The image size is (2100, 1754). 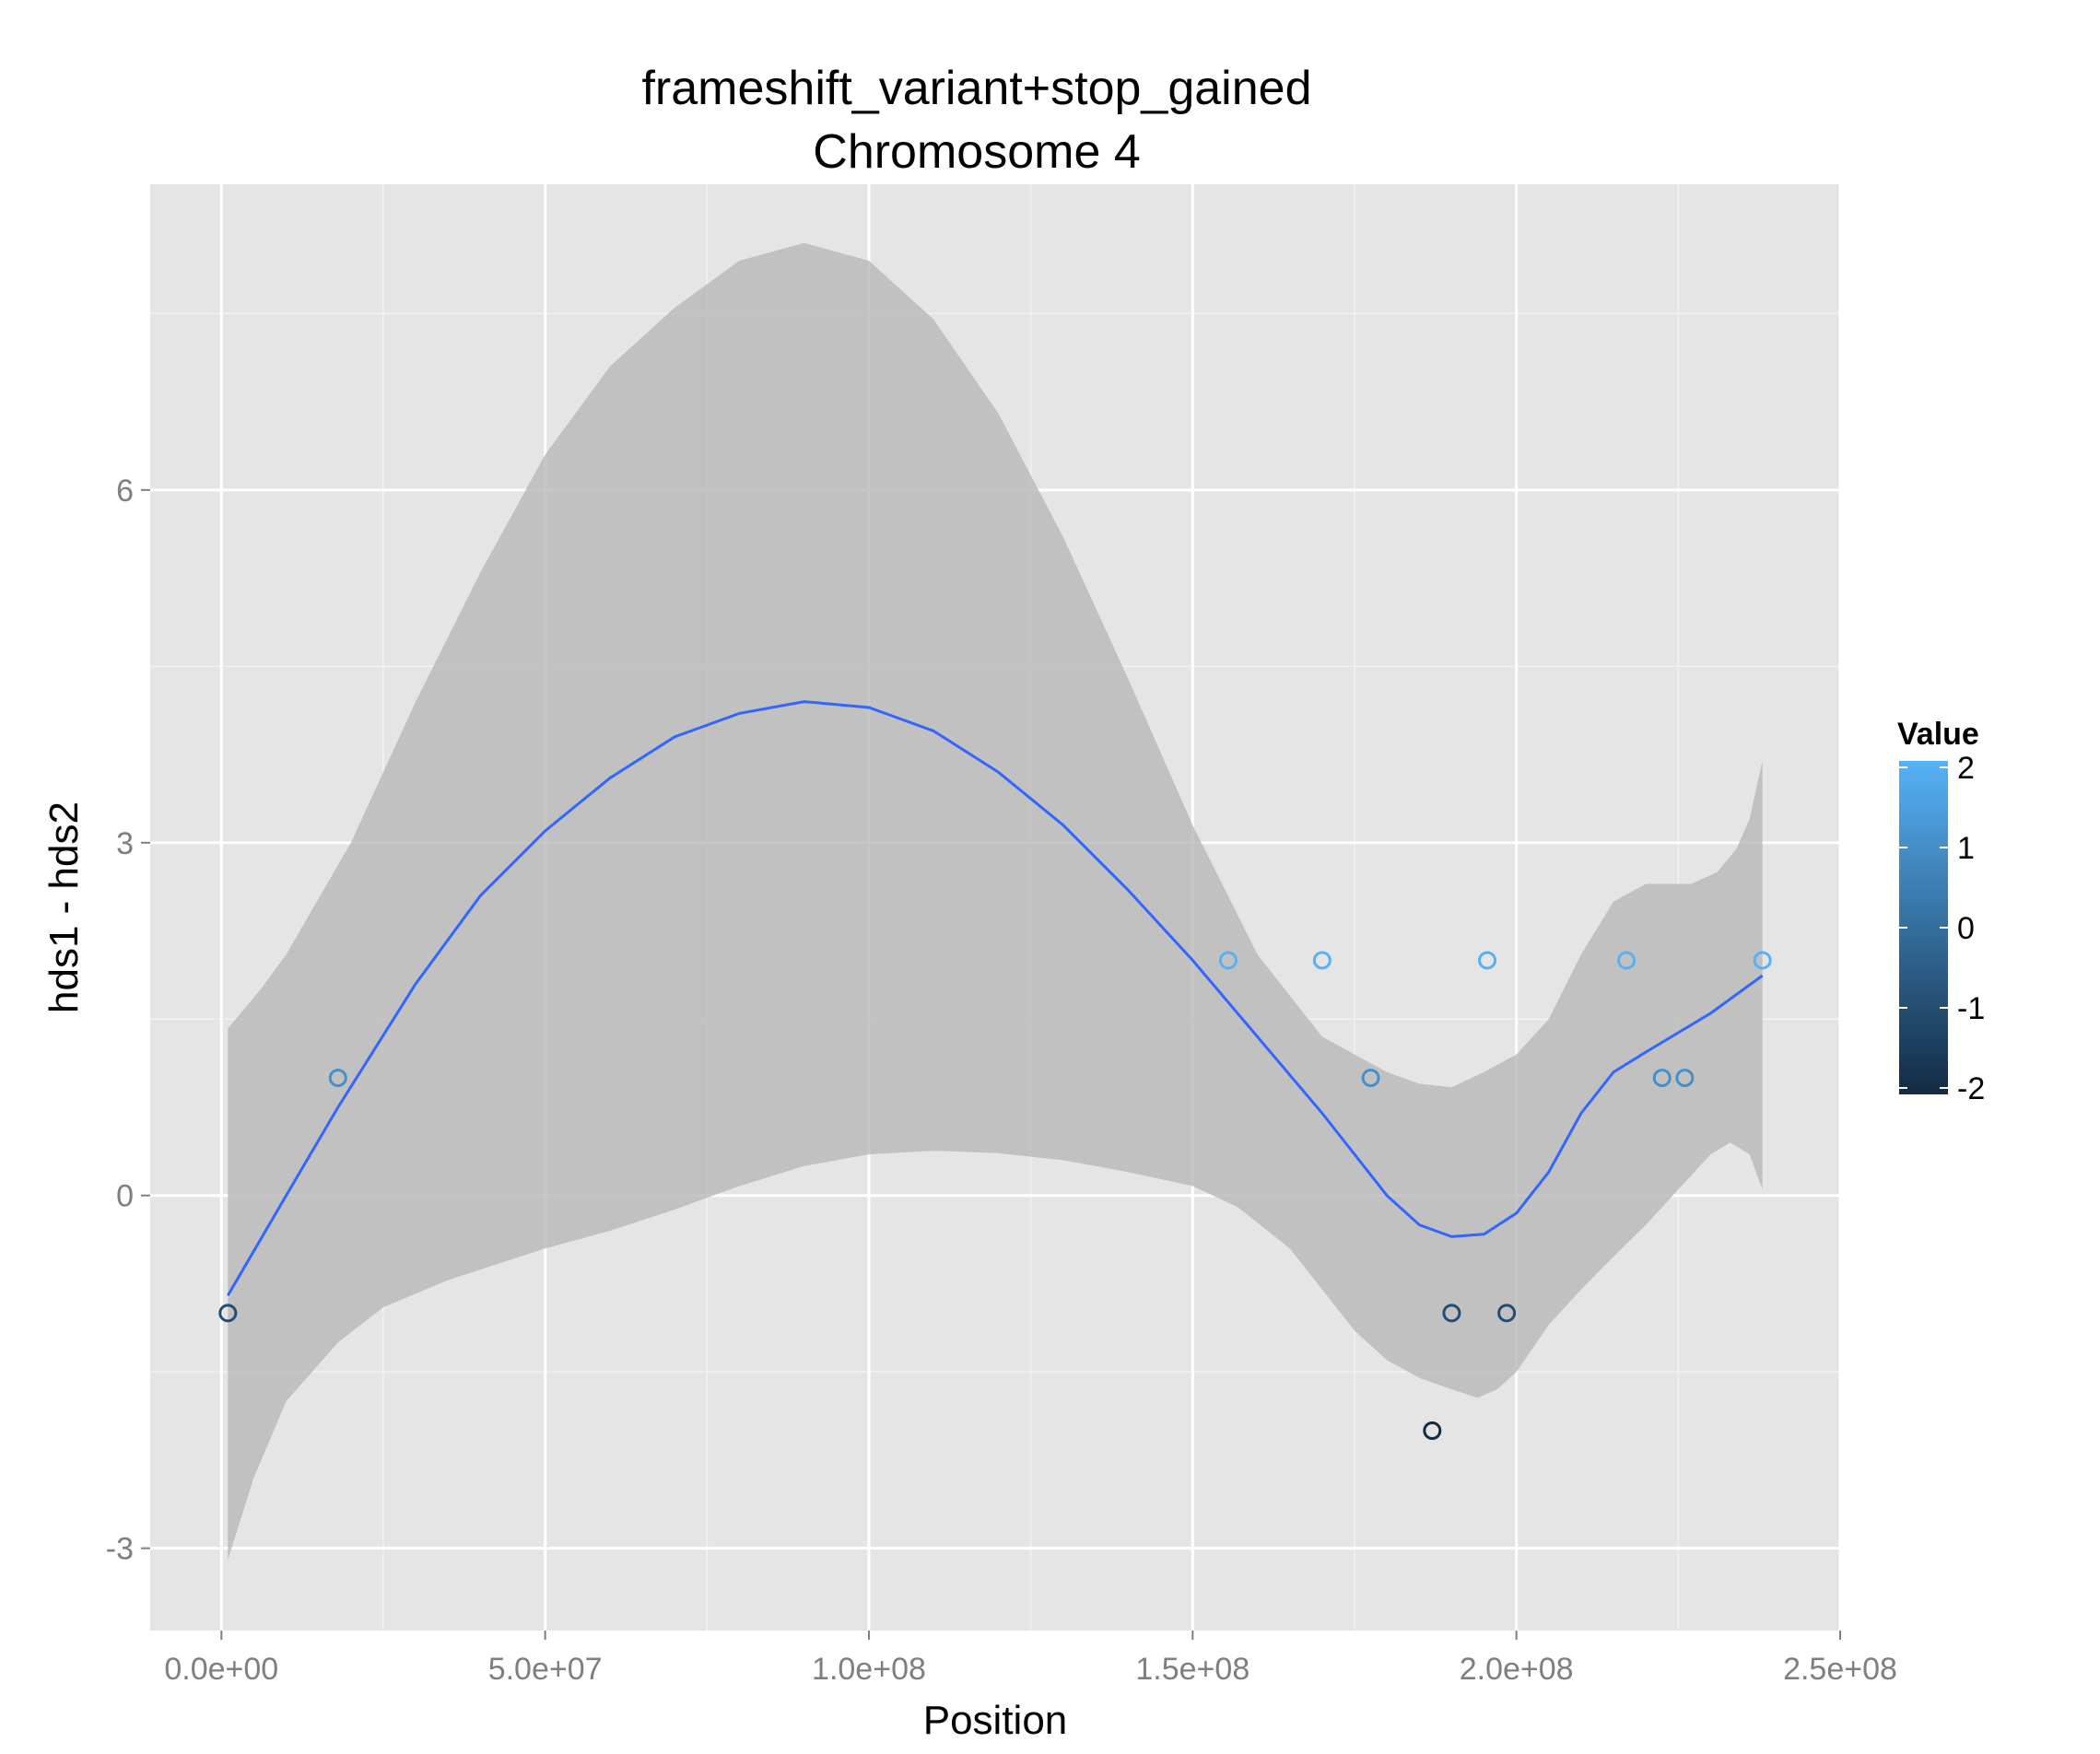 I want to click on legend-tick-label: 0, so click(x=1966, y=928).